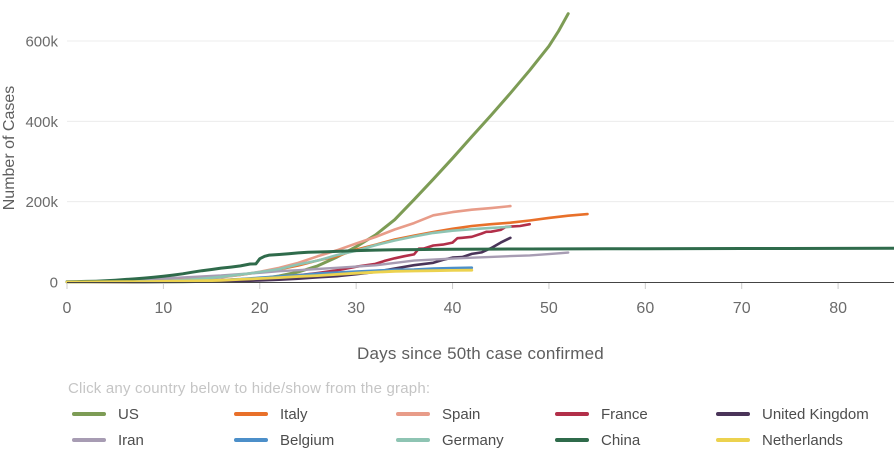 Image resolution: width=894 pixels, height=467 pixels. I want to click on legend-label: Belgium, so click(307, 440).